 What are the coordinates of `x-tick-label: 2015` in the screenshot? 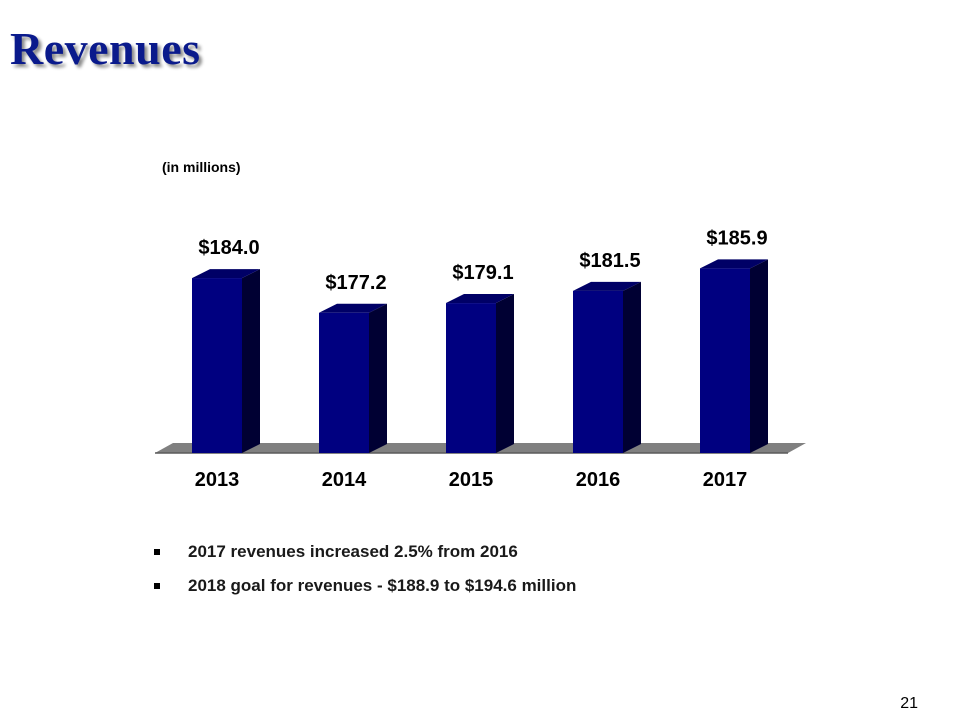 It's located at (471, 480).